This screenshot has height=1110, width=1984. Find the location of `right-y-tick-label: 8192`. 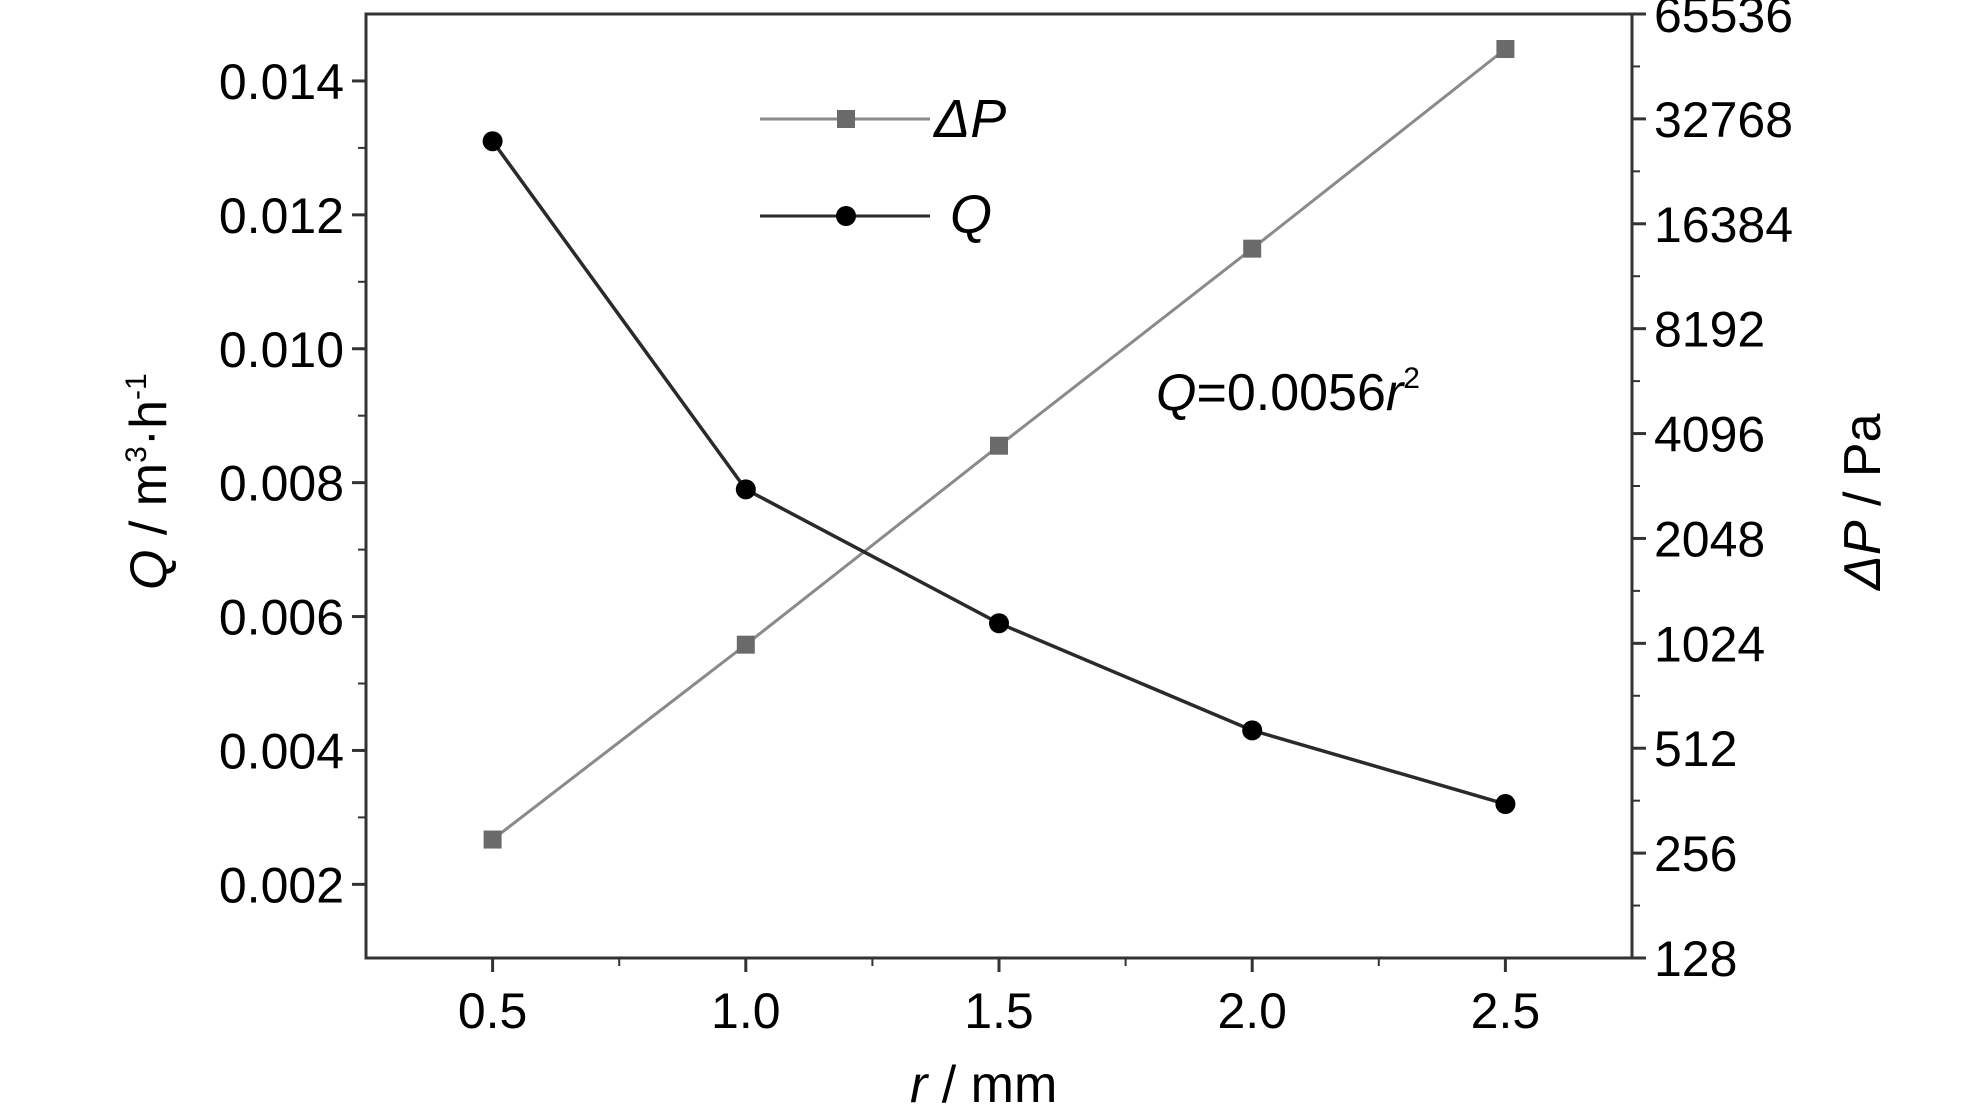

right-y-tick-label: 8192 is located at coordinates (1709, 330).